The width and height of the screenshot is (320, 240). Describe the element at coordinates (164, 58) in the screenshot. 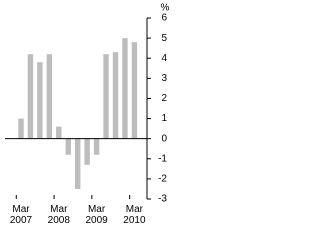

I see `y-tick-label: 4` at that location.